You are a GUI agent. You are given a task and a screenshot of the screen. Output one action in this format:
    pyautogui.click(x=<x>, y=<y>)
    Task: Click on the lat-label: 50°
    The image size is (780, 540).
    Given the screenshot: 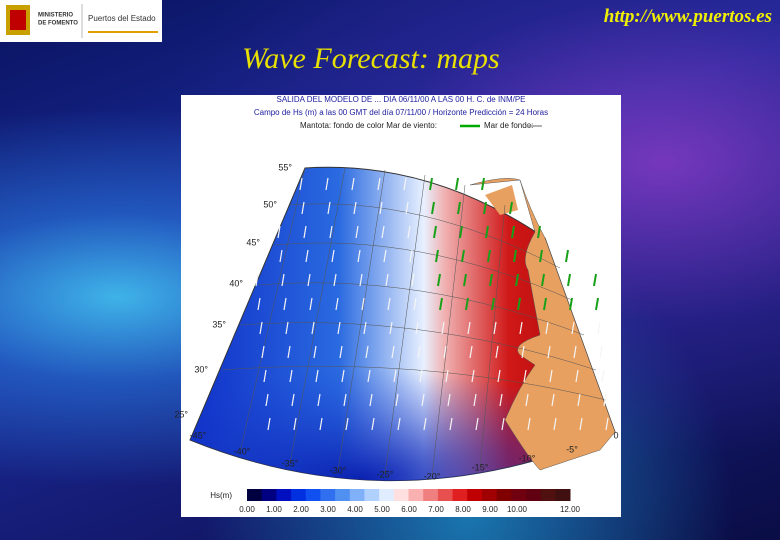 What is the action you would take?
    pyautogui.click(x=270, y=204)
    